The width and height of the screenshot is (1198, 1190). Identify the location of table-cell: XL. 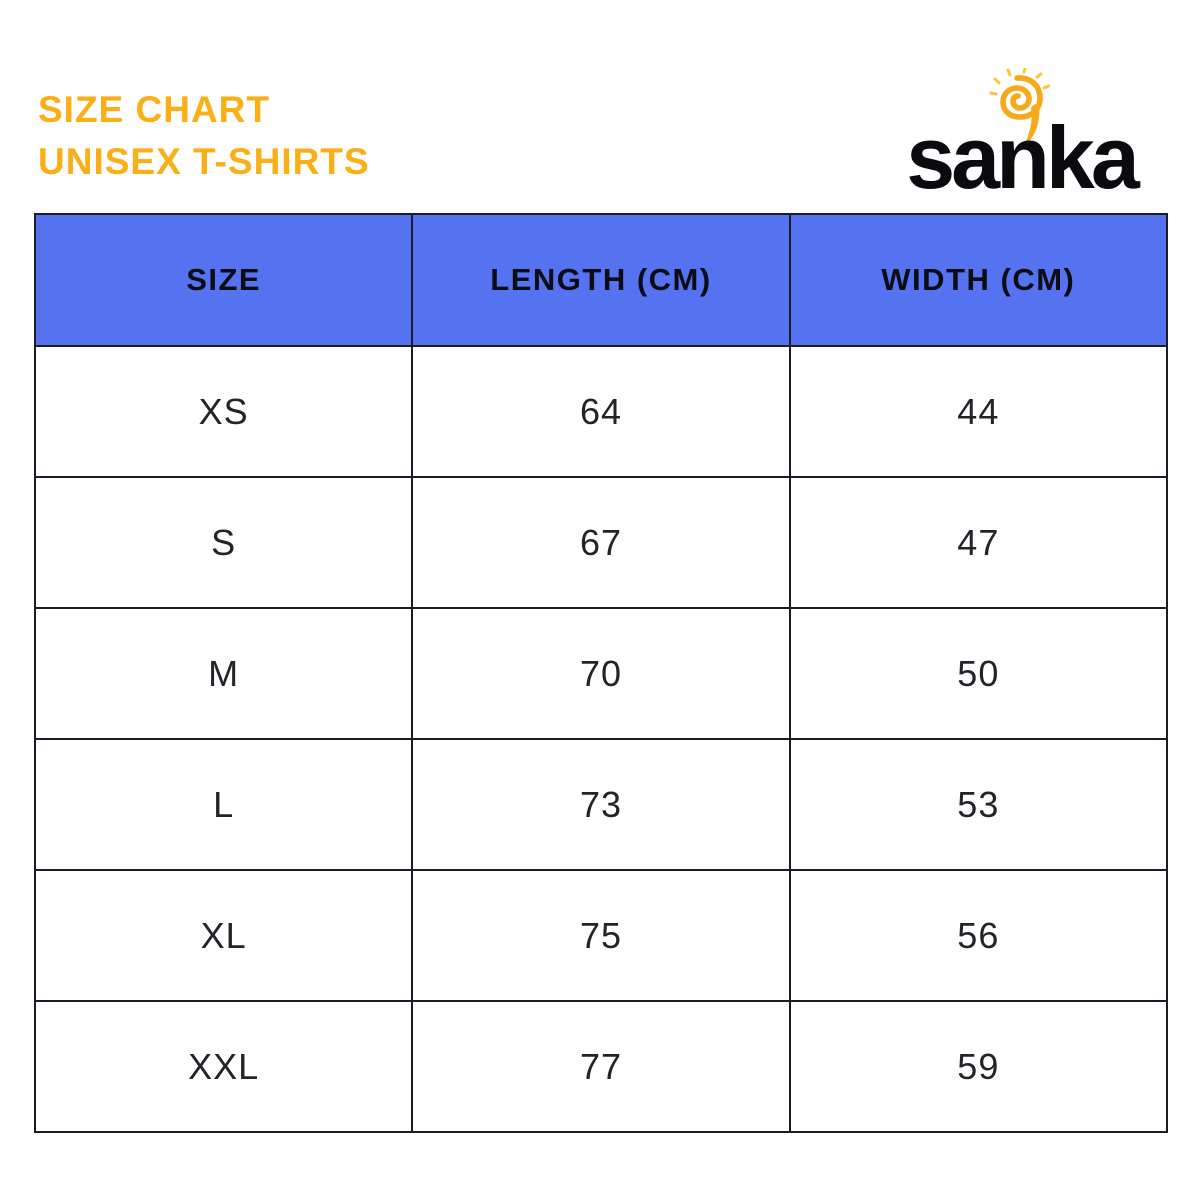
(223, 935).